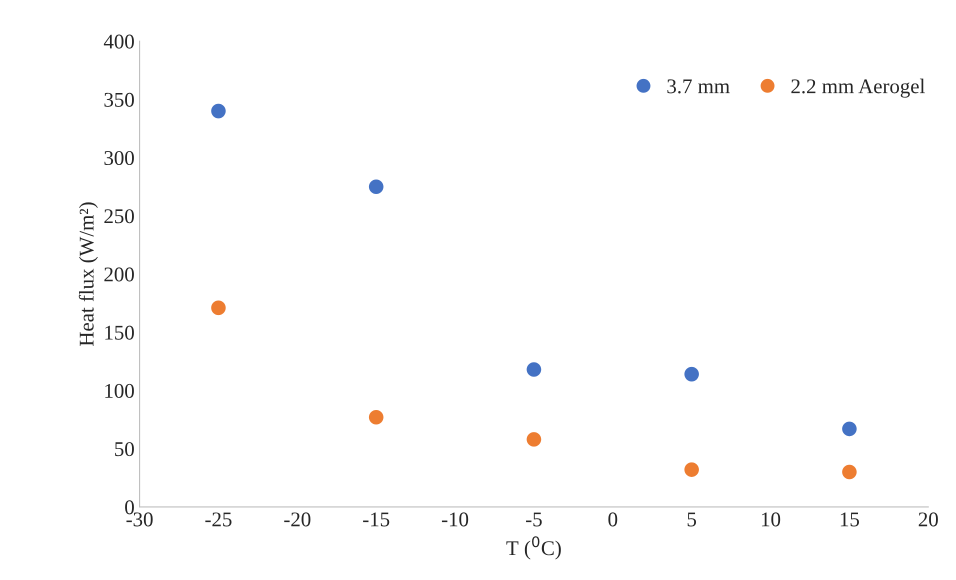 The width and height of the screenshot is (956, 580). What do you see at coordinates (858, 88) in the screenshot?
I see `legend-label: 2.2 mm Aerogel` at bounding box center [858, 88].